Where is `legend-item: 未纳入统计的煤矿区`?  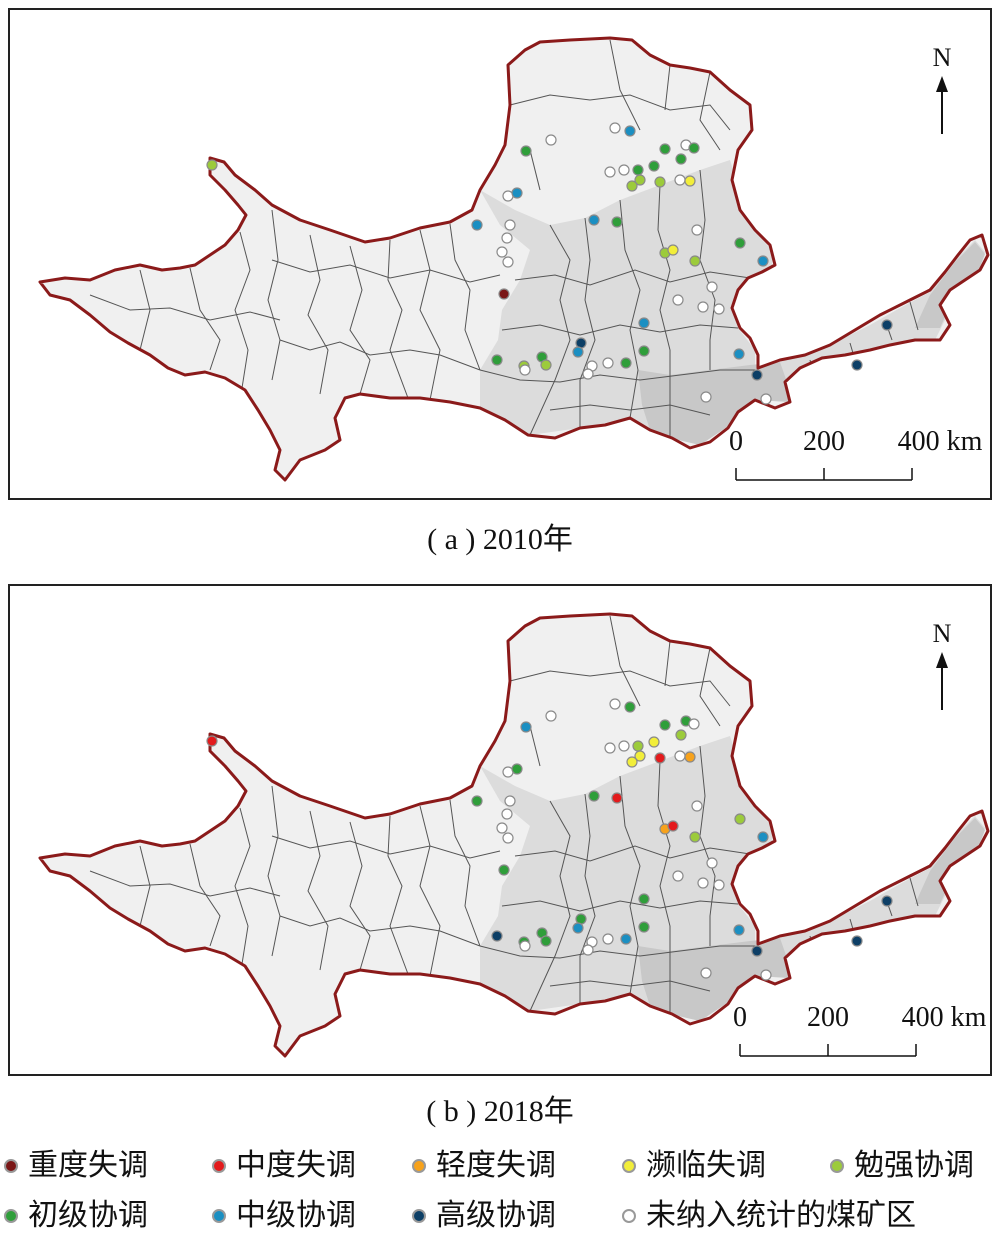
legend-item: 未纳入统计的煤矿区 is located at coordinates (769, 1216).